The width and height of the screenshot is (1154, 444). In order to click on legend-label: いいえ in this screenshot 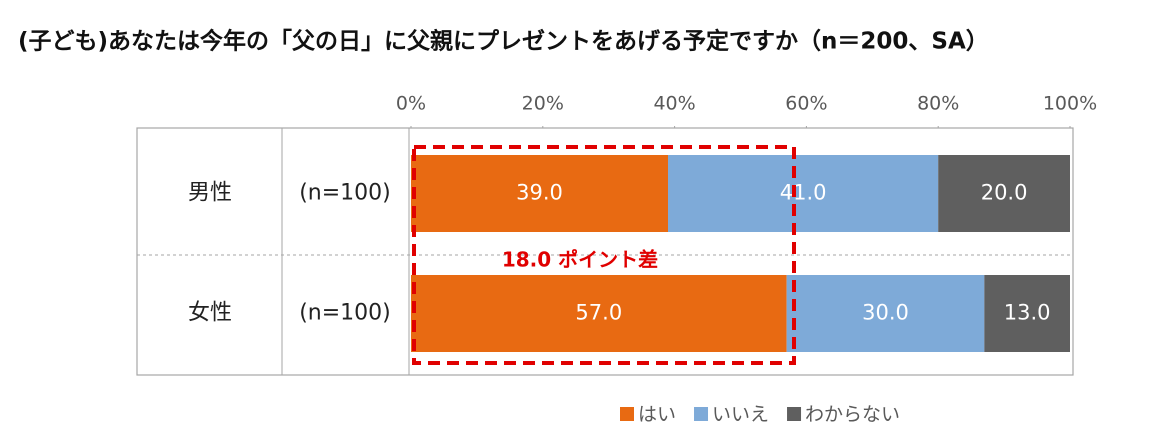, I will do `click(740, 415)`.